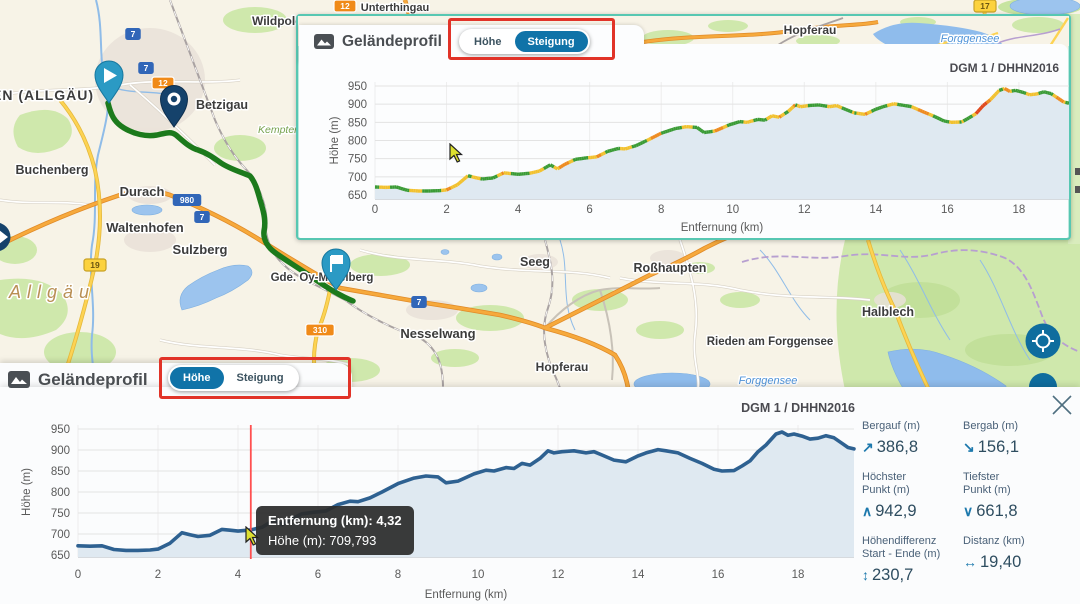 The image size is (1080, 604). Describe the element at coordinates (770, 342) in the screenshot. I see `map-label-town: Rieden am Forggensee` at that location.